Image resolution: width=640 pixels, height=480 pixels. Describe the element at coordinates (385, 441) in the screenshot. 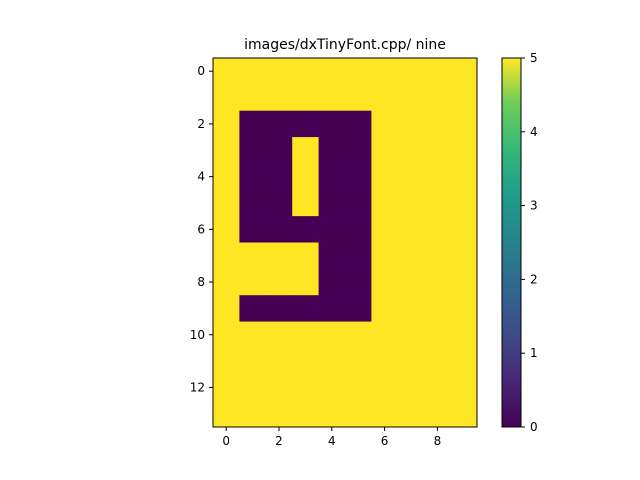

I see `x-tick-label: 6` at that location.